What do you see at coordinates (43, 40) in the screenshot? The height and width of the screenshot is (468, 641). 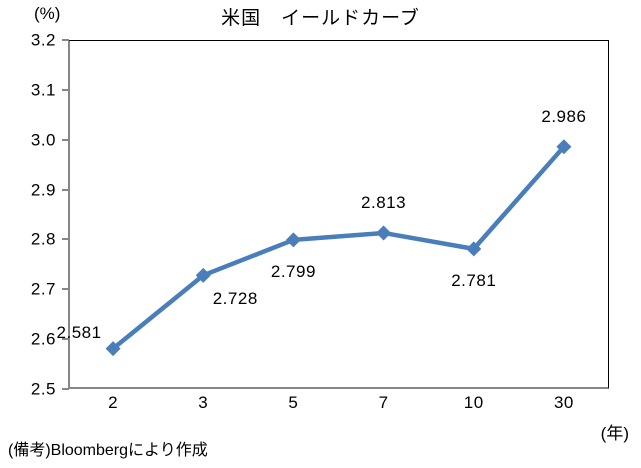 I see `y-axis-tick-label: 3.2` at bounding box center [43, 40].